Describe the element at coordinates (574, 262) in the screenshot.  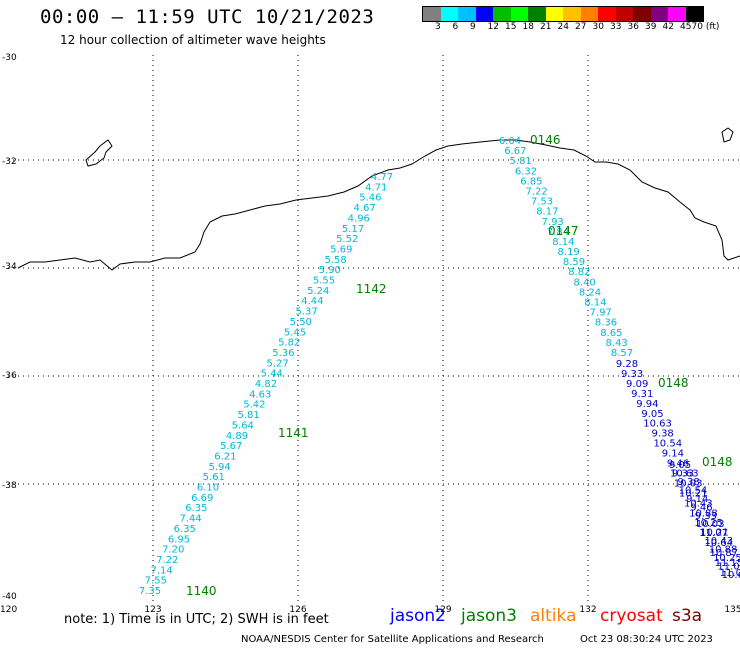
I see `wave-height-label: 8.59` at that location.